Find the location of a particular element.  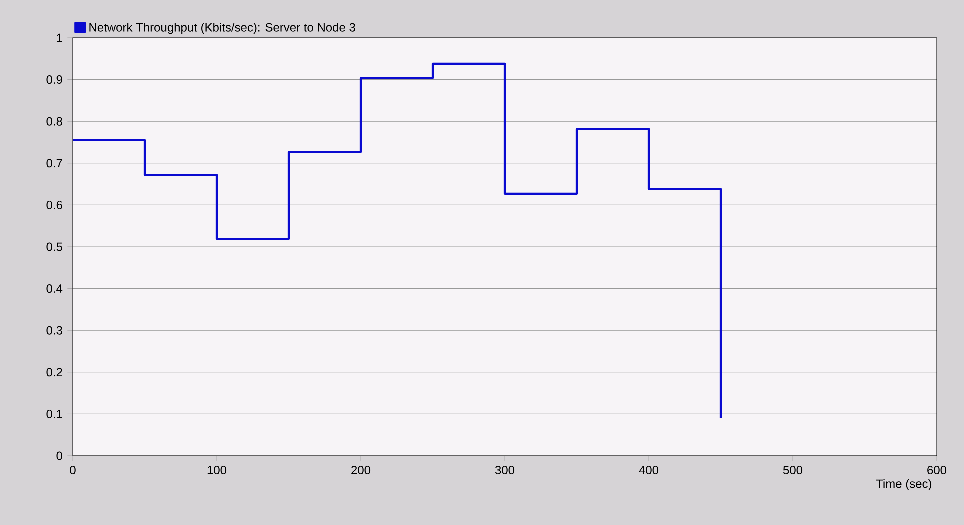

x-tick-label: 400 is located at coordinates (649, 470).